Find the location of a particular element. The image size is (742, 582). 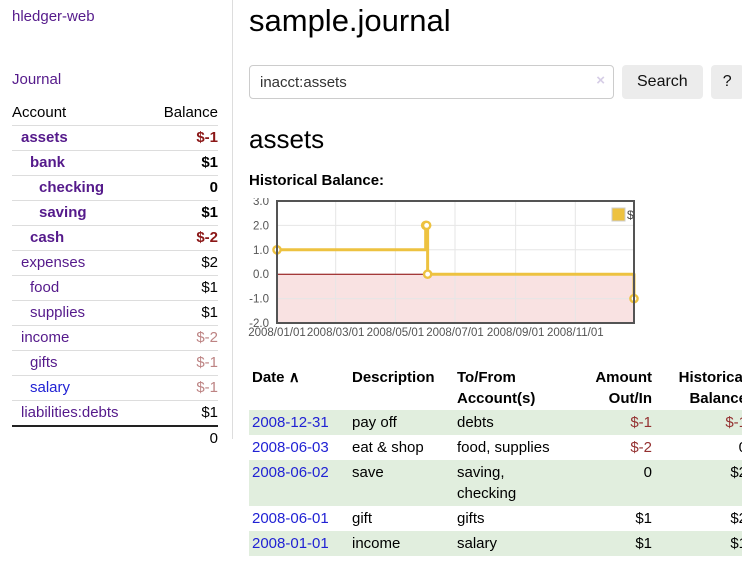

account-link: income is located at coordinates (45, 337).